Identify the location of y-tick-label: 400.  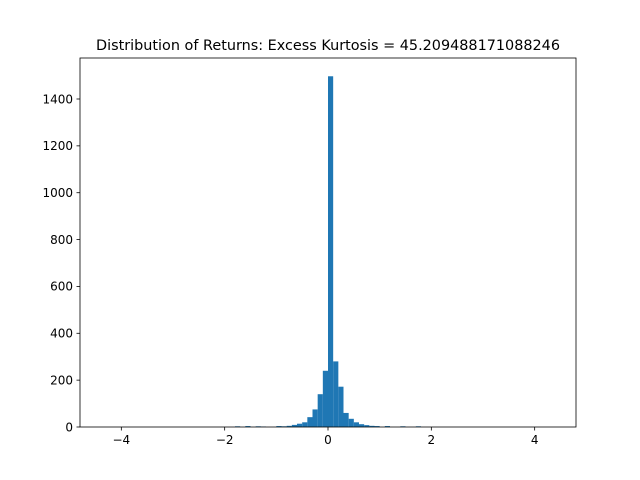
(61, 334).